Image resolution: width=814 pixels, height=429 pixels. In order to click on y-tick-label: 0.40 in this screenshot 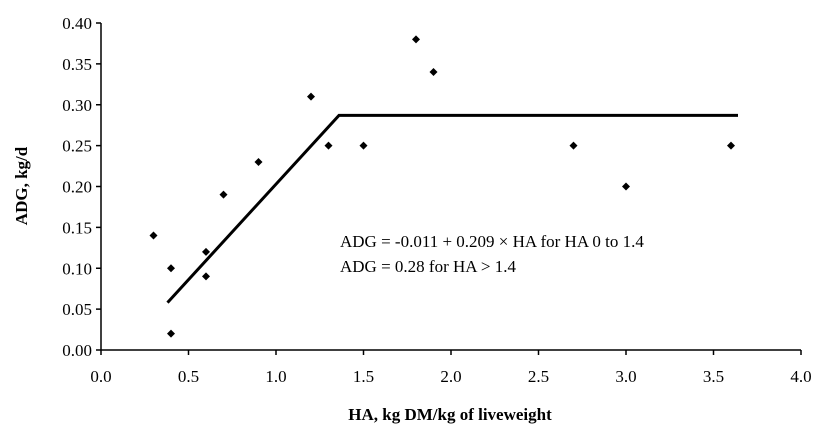, I will do `click(77, 23)`.